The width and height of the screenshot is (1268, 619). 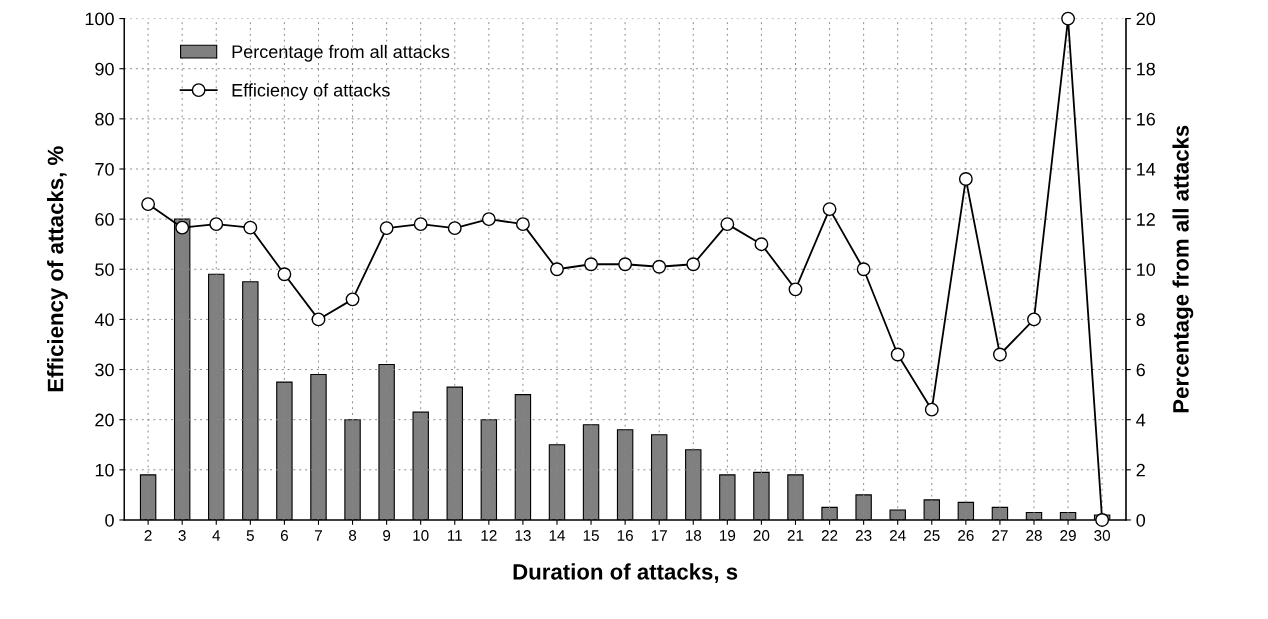 What do you see at coordinates (104, 420) in the screenshot?
I see `y-tick-label: 20` at bounding box center [104, 420].